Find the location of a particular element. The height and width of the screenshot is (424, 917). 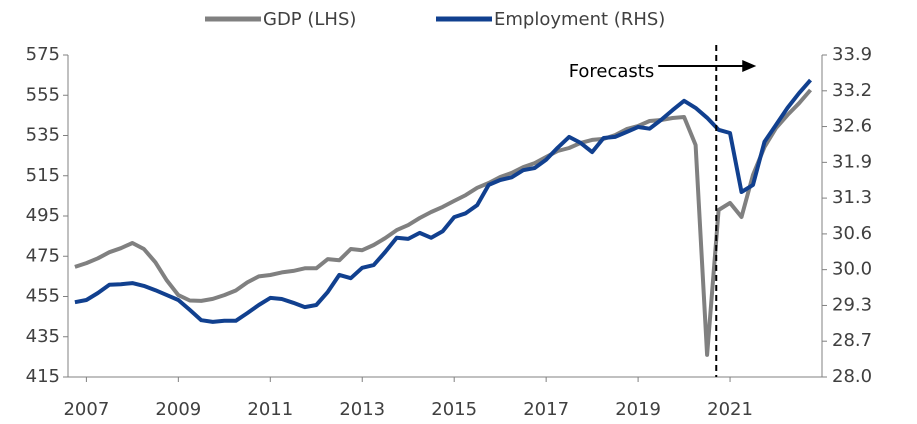

y-tick-label: 535 is located at coordinates (43, 135).